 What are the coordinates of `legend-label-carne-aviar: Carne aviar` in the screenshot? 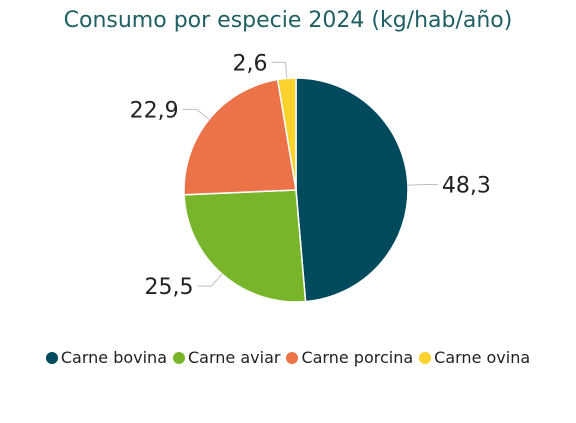 It's located at (234, 357).